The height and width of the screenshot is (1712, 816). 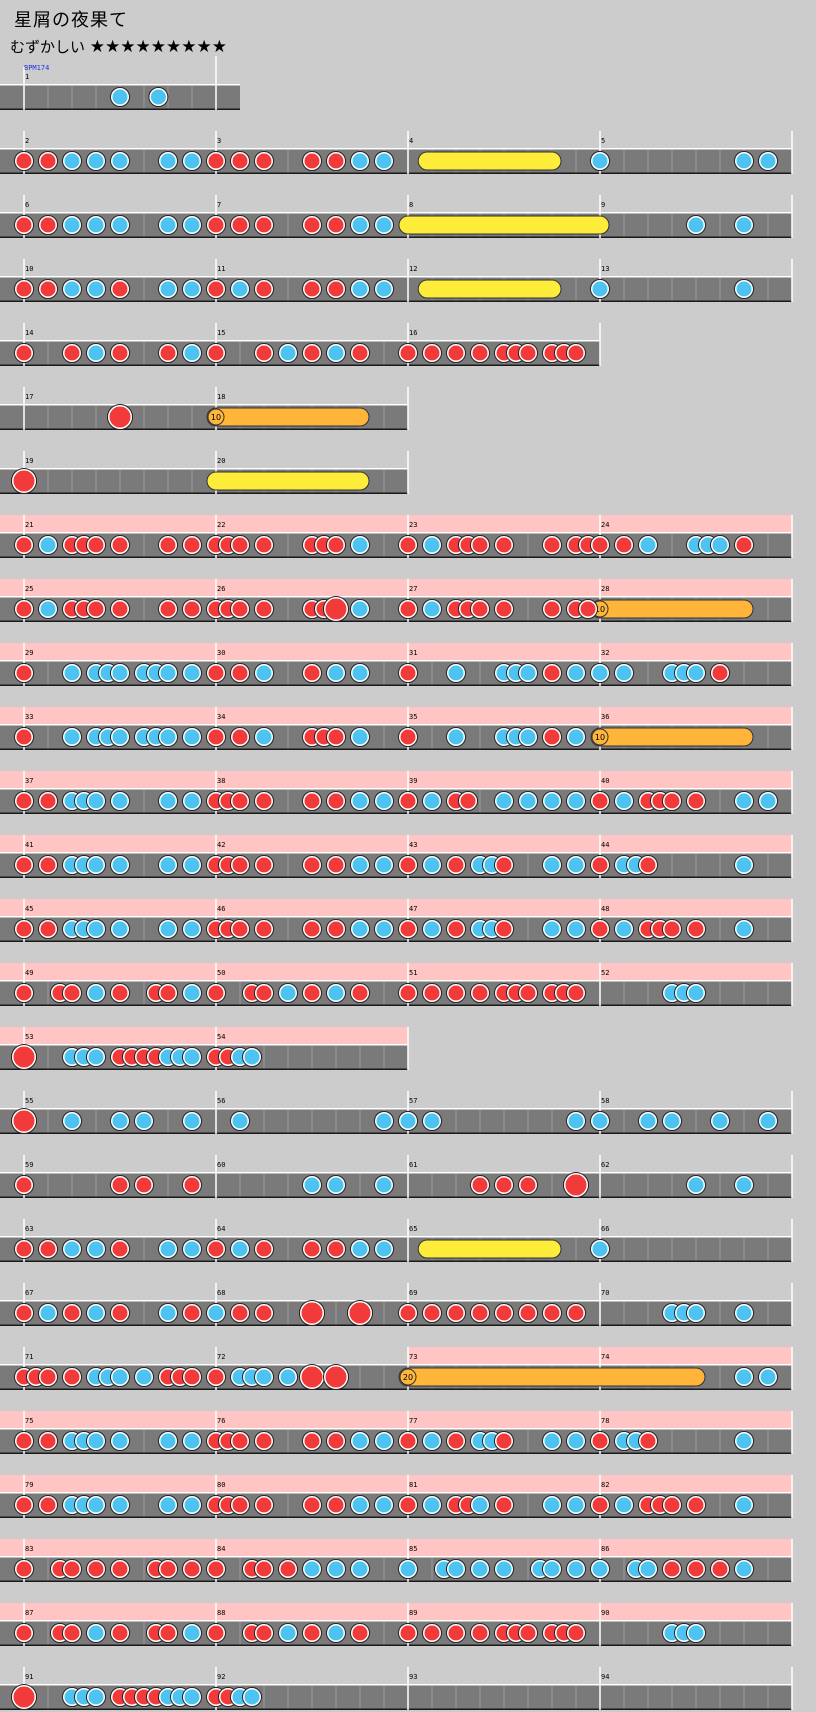 I want to click on measure-number: 32, so click(x=605, y=653).